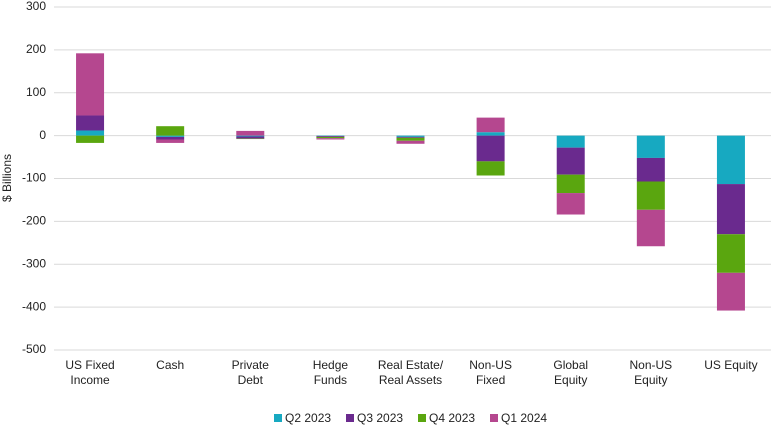 The image size is (771, 428). What do you see at coordinates (36, 49) in the screenshot?
I see `y-tick-label: 200` at bounding box center [36, 49].